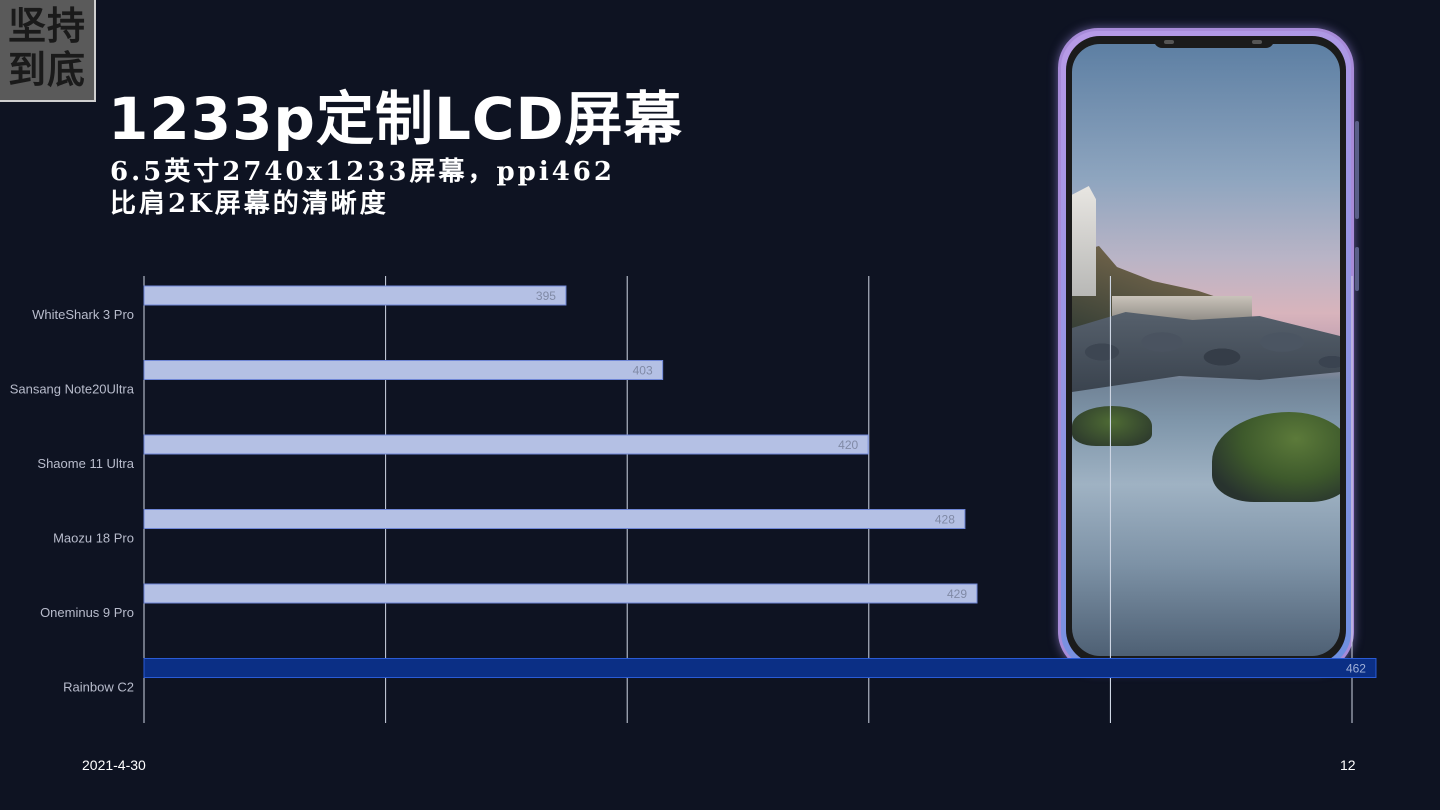 This screenshot has width=1440, height=810. What do you see at coordinates (546, 296) in the screenshot?
I see `data-label-0: 395` at bounding box center [546, 296].